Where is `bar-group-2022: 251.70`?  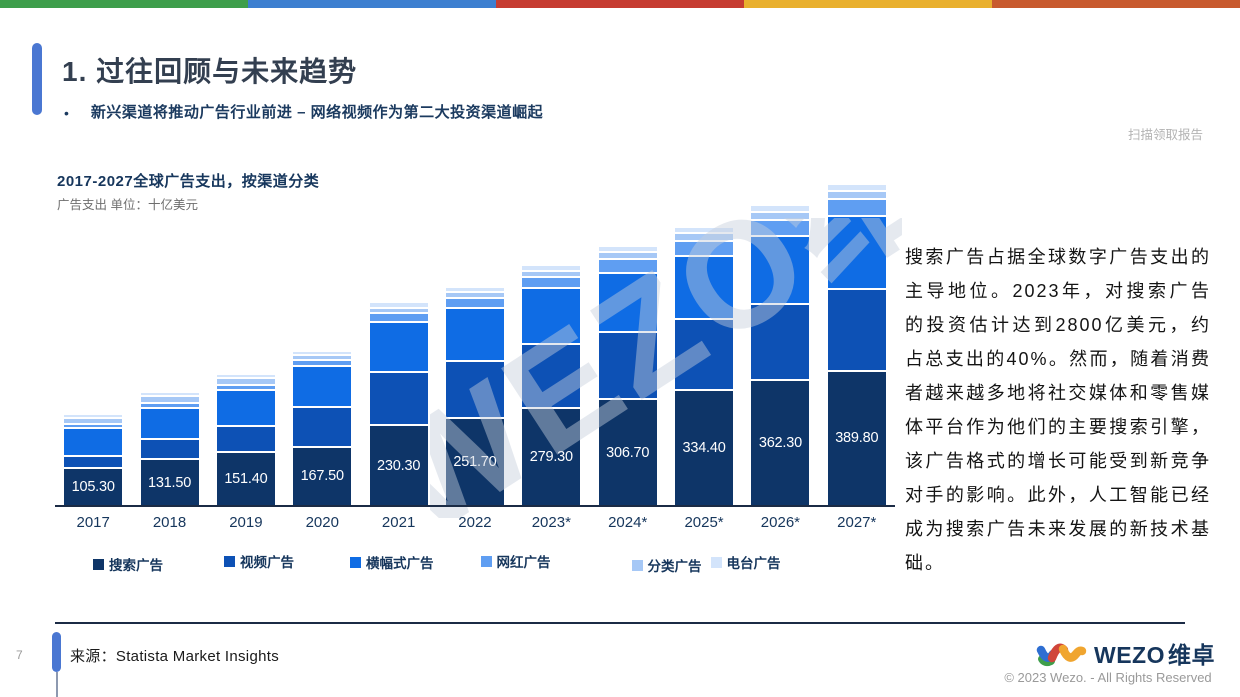 bar-group-2022: 251.70 is located at coordinates (475, 343).